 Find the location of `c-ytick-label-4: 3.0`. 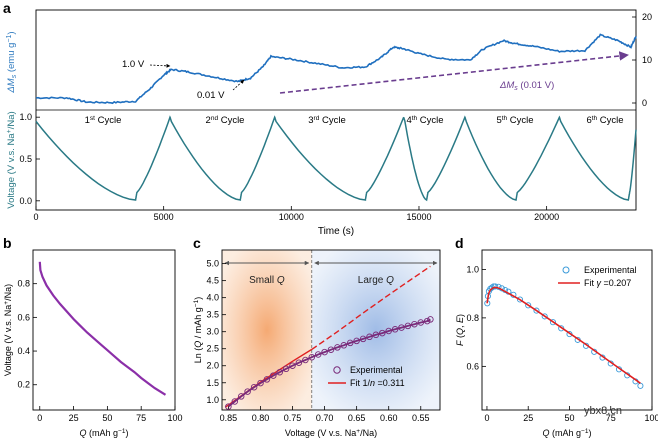

c-ytick-label-4: 3.0 is located at coordinates (212, 332).